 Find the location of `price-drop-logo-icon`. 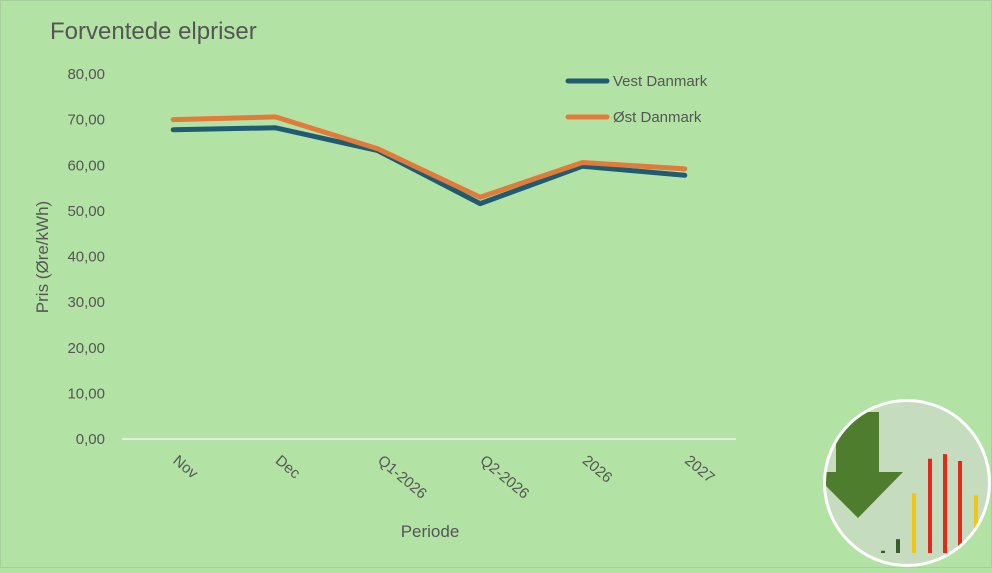

price-drop-logo-icon is located at coordinates (902, 483).